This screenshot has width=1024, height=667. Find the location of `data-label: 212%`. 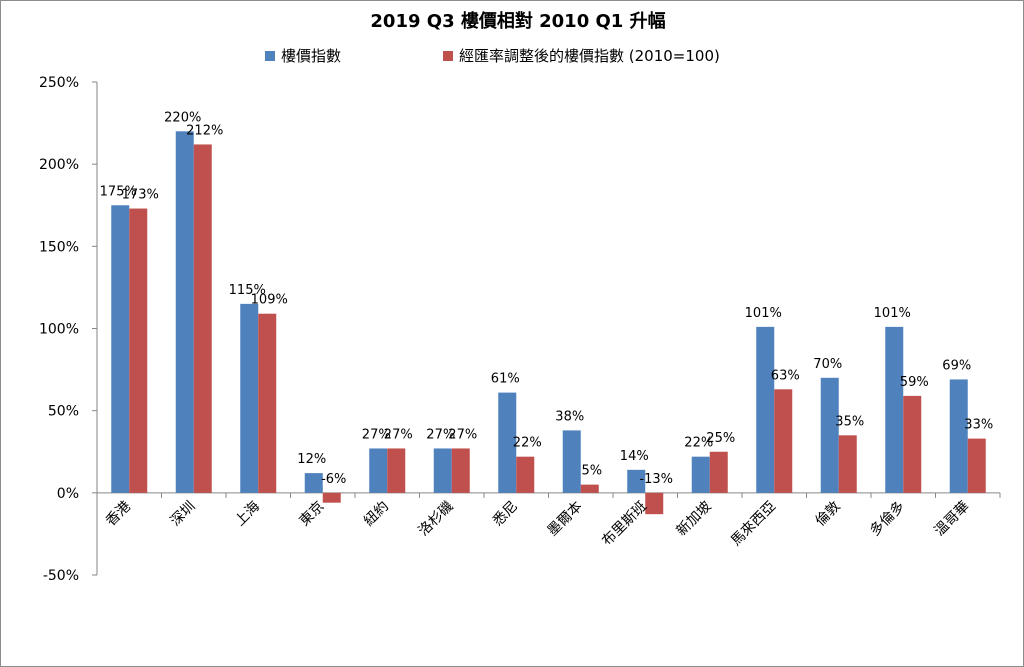

data-label: 212% is located at coordinates (204, 130).